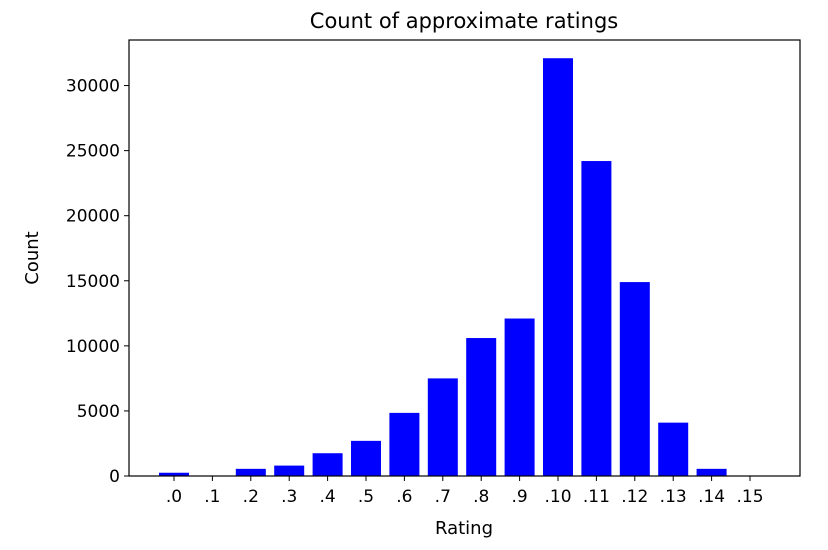  I want to click on y-tick-label: 0, so click(114, 477).